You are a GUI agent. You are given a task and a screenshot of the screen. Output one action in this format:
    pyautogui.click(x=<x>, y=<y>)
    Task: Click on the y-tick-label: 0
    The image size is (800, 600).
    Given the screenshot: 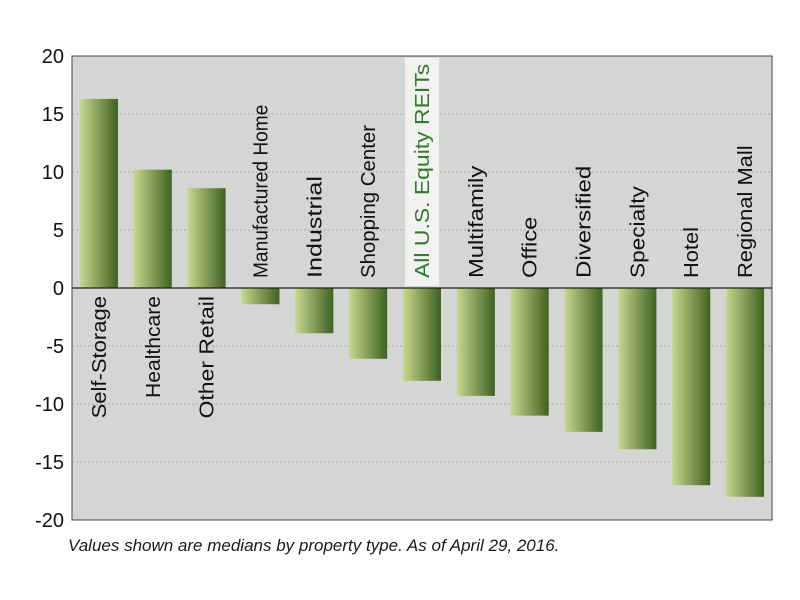 What is the action you would take?
    pyautogui.click(x=58, y=289)
    